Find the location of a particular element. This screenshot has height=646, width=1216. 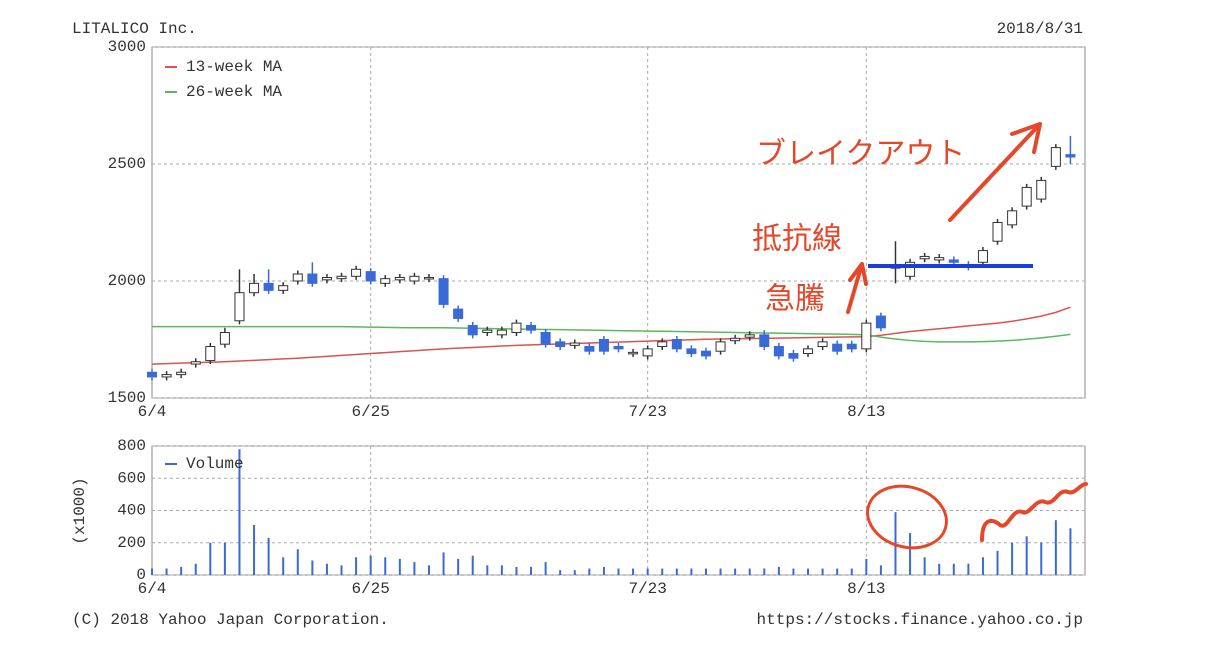

y-tick-label: 1500 is located at coordinates (127, 398).